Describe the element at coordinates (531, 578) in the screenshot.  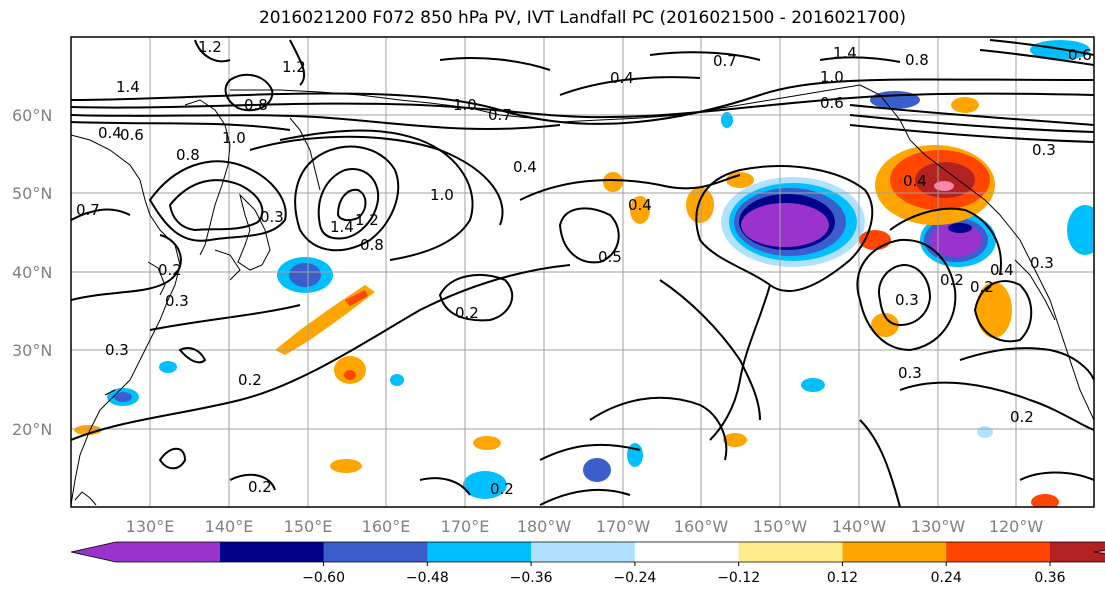
I see `colorbar-tick-label: −0.36` at that location.